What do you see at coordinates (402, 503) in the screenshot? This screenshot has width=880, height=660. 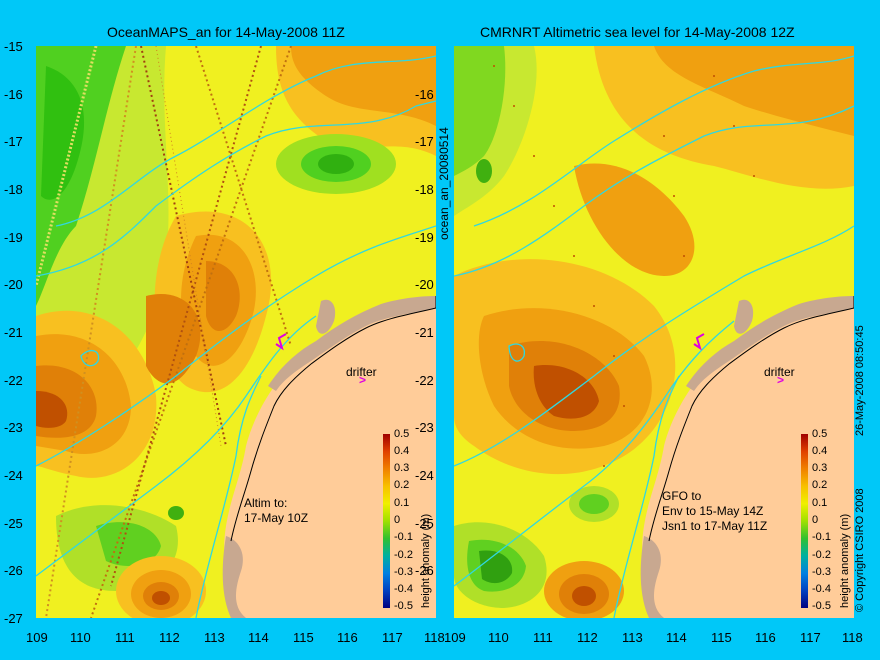 I see `left-colorbar-tick: 0.1` at bounding box center [402, 503].